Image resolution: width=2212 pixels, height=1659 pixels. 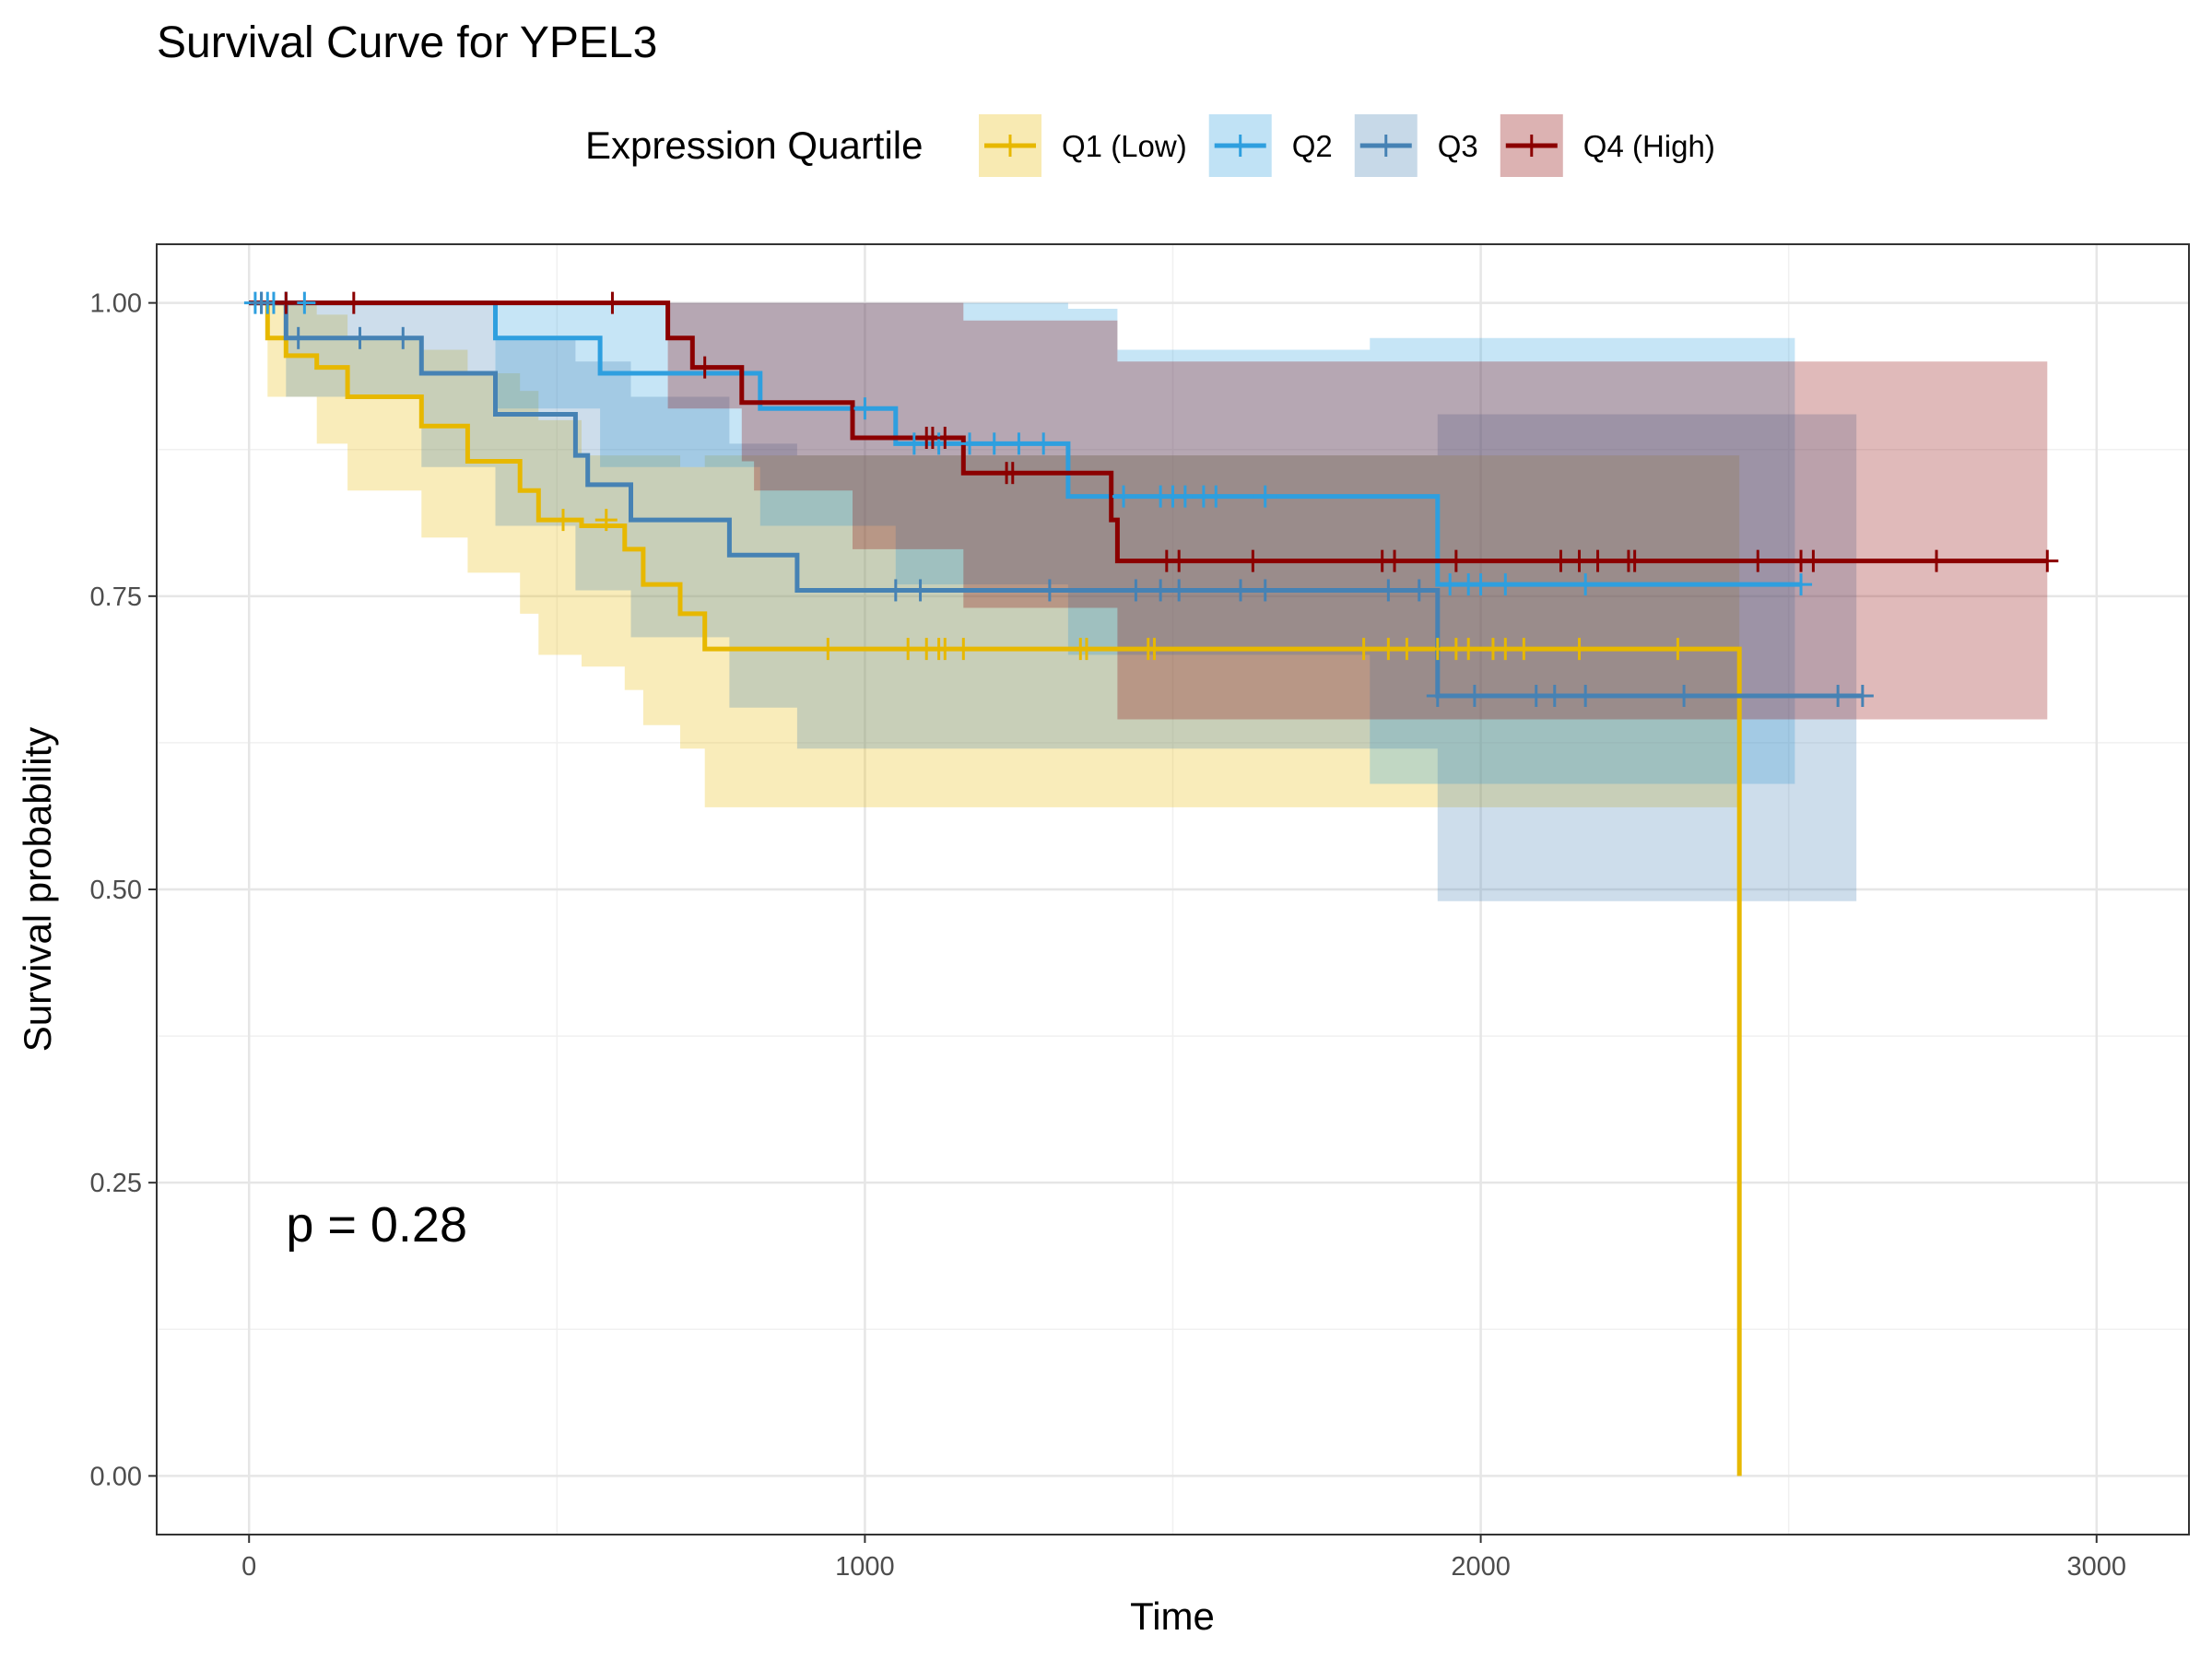 What do you see at coordinates (1481, 1567) in the screenshot?
I see `x-tick-label: 2000` at bounding box center [1481, 1567].